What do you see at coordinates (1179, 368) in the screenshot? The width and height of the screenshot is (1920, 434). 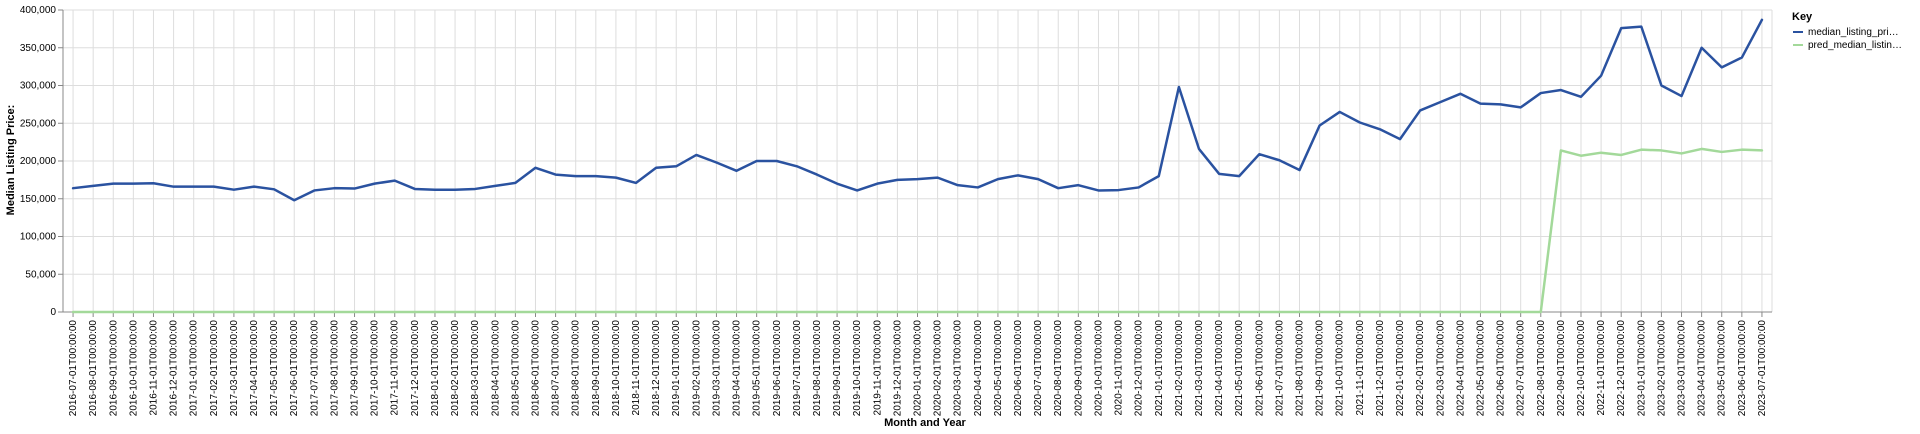 I see `x-tick-label: 2021-02-01T00:00:00` at bounding box center [1179, 368].